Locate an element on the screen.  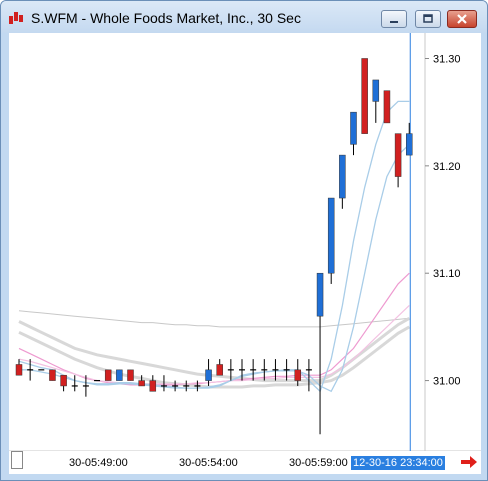
ma-pink-line is located at coordinates (214, 344).